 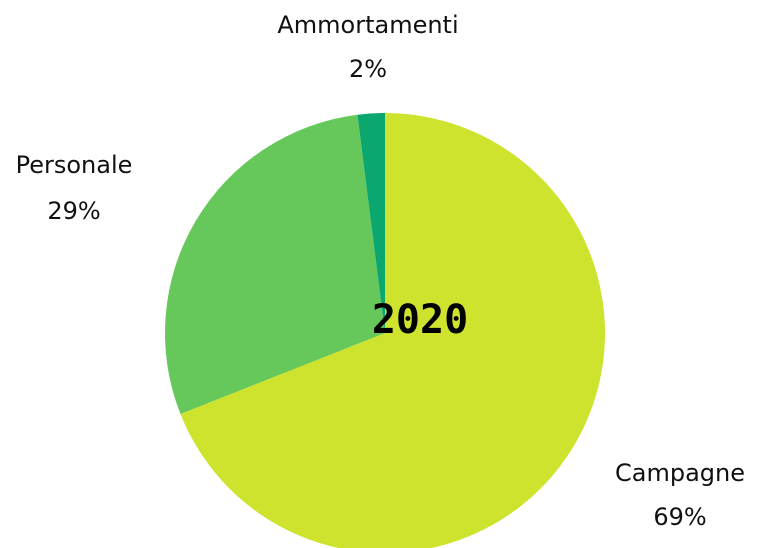 I want to click on slice-name-label: Ammortamenti, so click(x=367, y=25).